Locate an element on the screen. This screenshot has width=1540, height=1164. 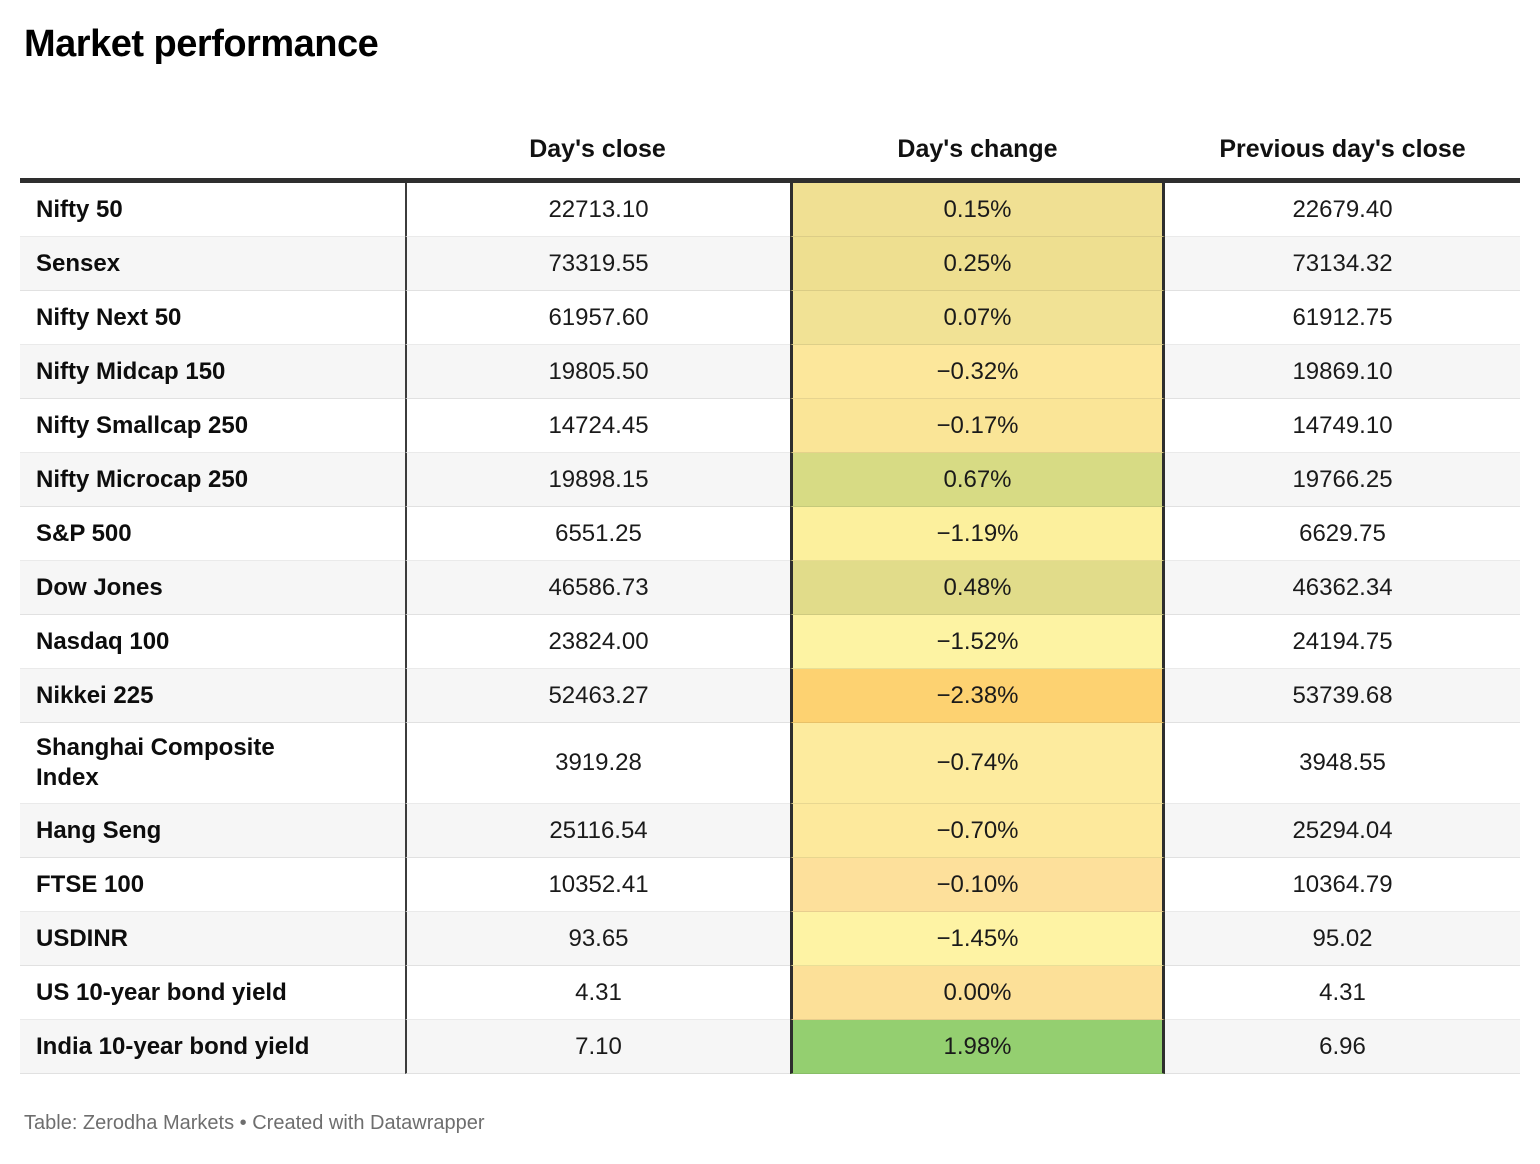
prev-close-cell: 95.02 is located at coordinates (1342, 939).